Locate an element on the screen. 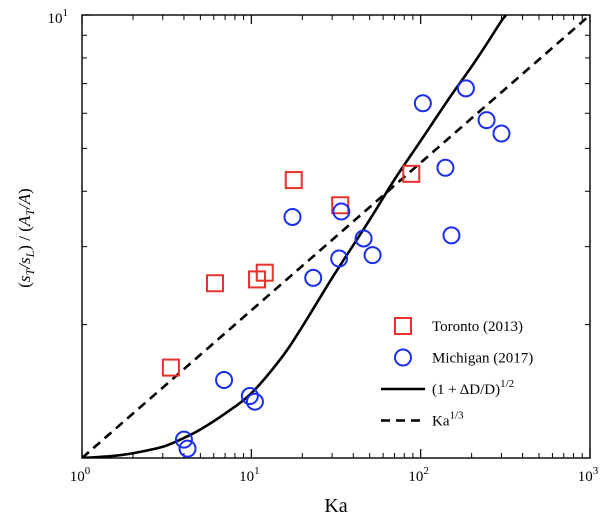 Image resolution: width=609 pixels, height=524 pixels. x-tick-label: 10² is located at coordinates (418, 475).